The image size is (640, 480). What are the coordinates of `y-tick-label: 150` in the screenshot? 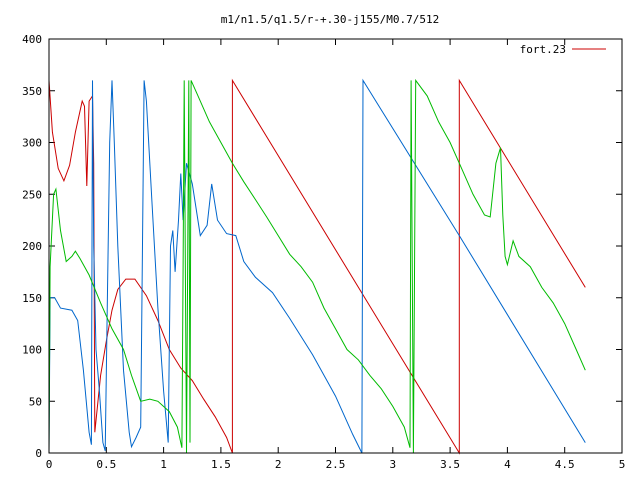 It's located at (32, 298).